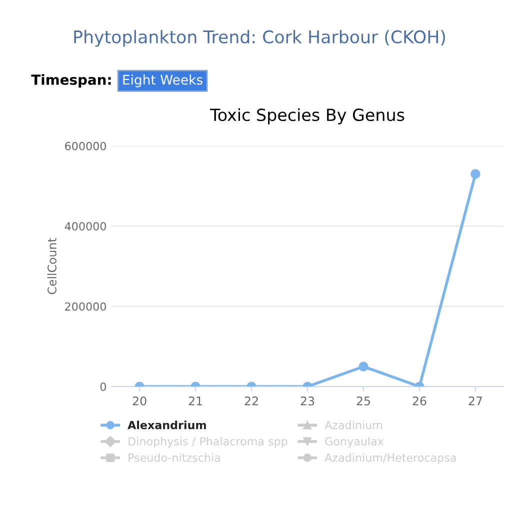  What do you see at coordinates (85, 226) in the screenshot?
I see `y-tick-label: 400000` at bounding box center [85, 226].